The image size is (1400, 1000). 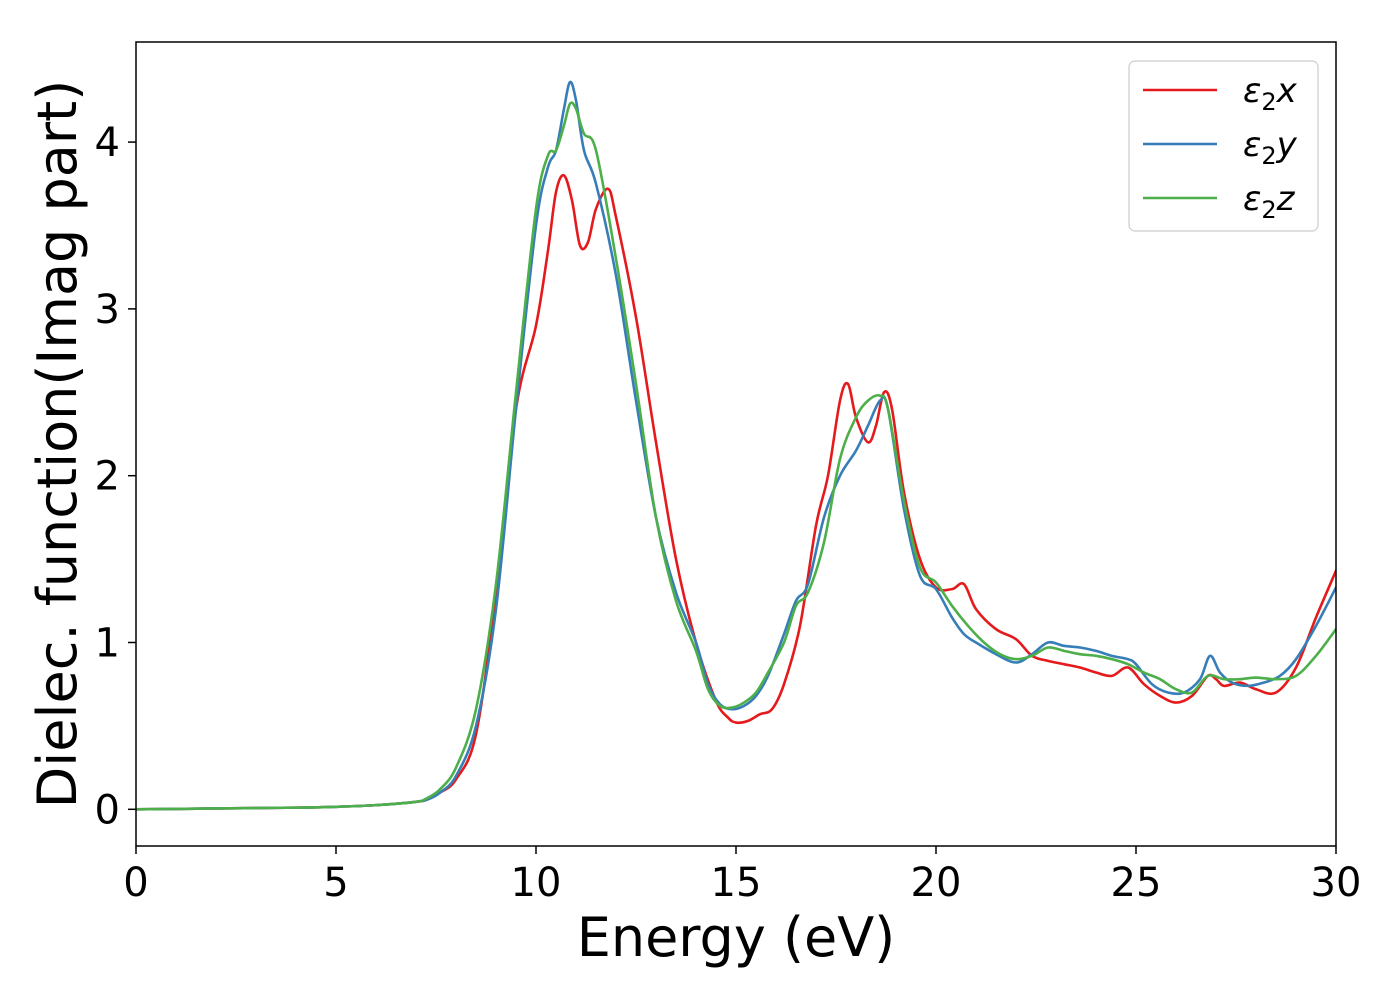 What do you see at coordinates (1136, 883) in the screenshot?
I see `x-tick-label: 25` at bounding box center [1136, 883].